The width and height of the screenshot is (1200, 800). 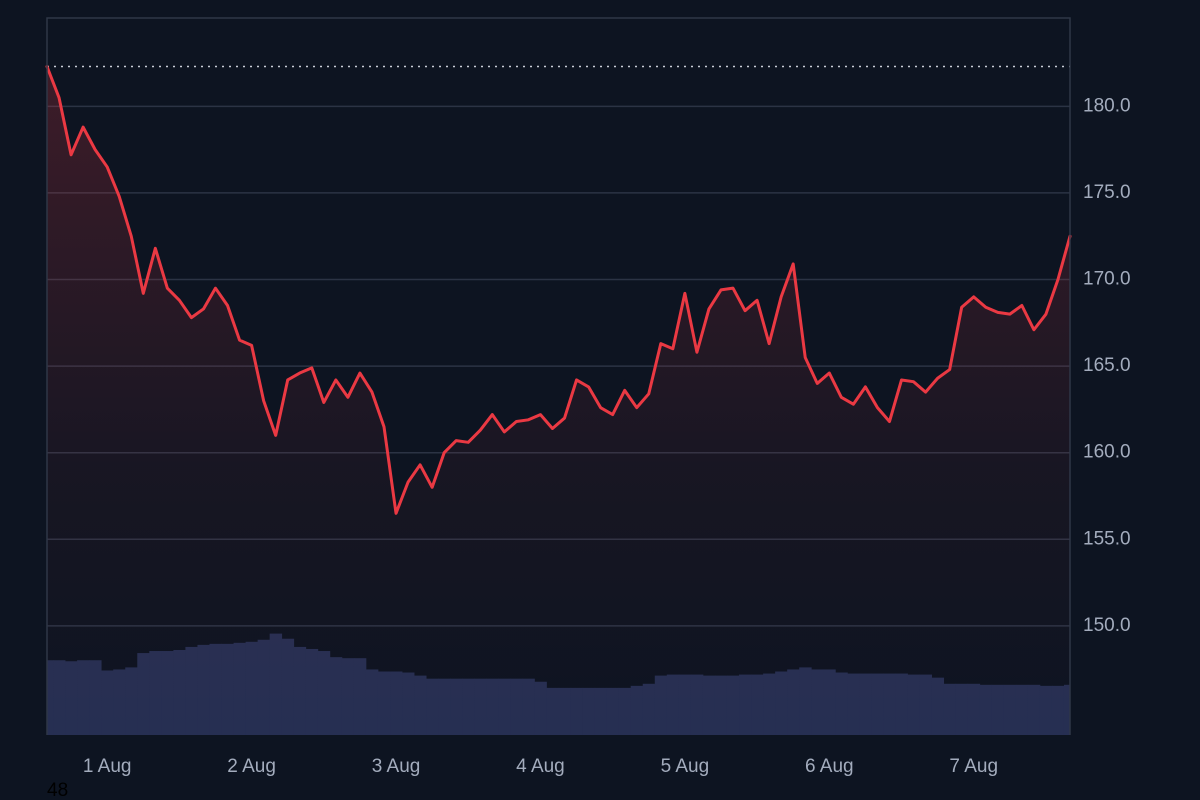 I want to click on x-tick-label: 1 Aug, so click(x=107, y=766).